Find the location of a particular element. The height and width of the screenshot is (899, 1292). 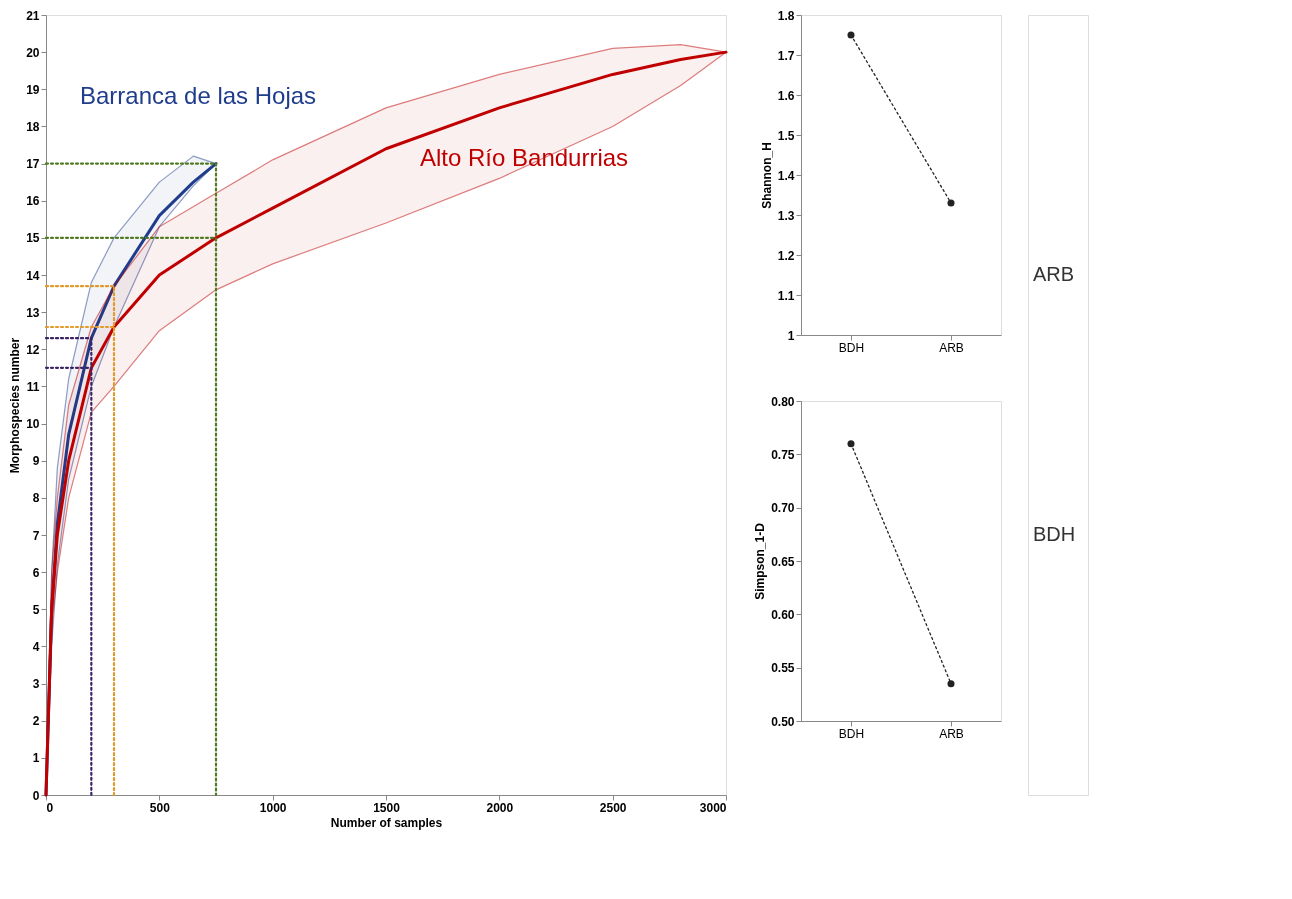

x-tick-label: 3000 is located at coordinates (713, 807).